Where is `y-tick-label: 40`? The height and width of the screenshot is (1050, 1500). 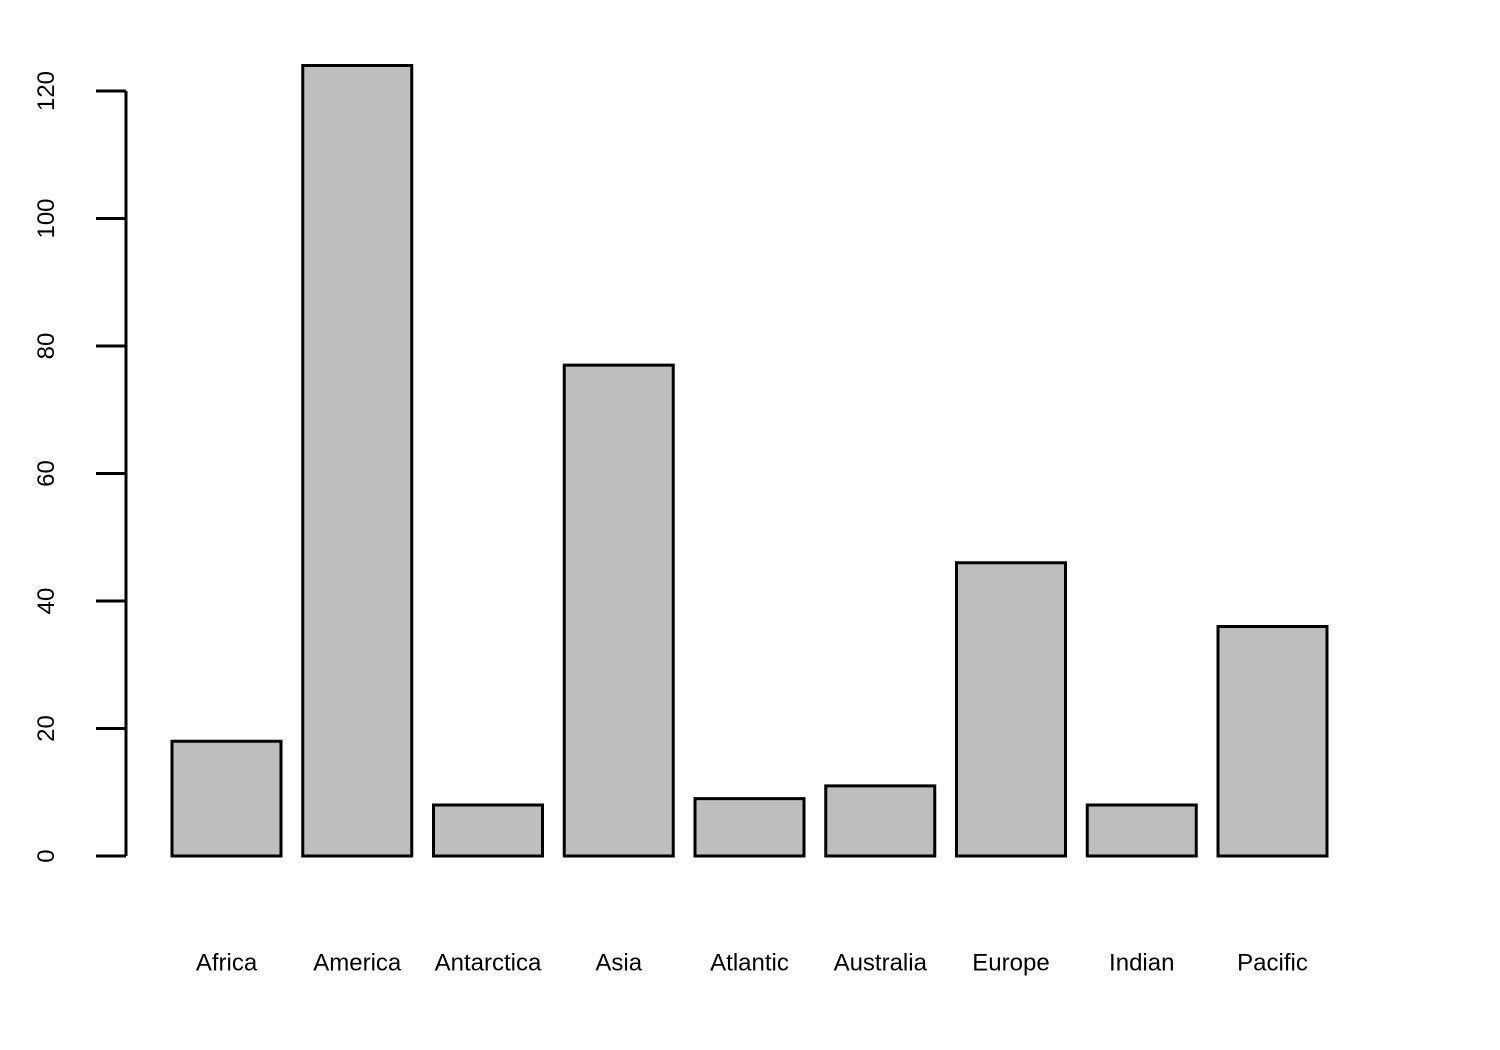
y-tick-label: 40 is located at coordinates (46, 601).